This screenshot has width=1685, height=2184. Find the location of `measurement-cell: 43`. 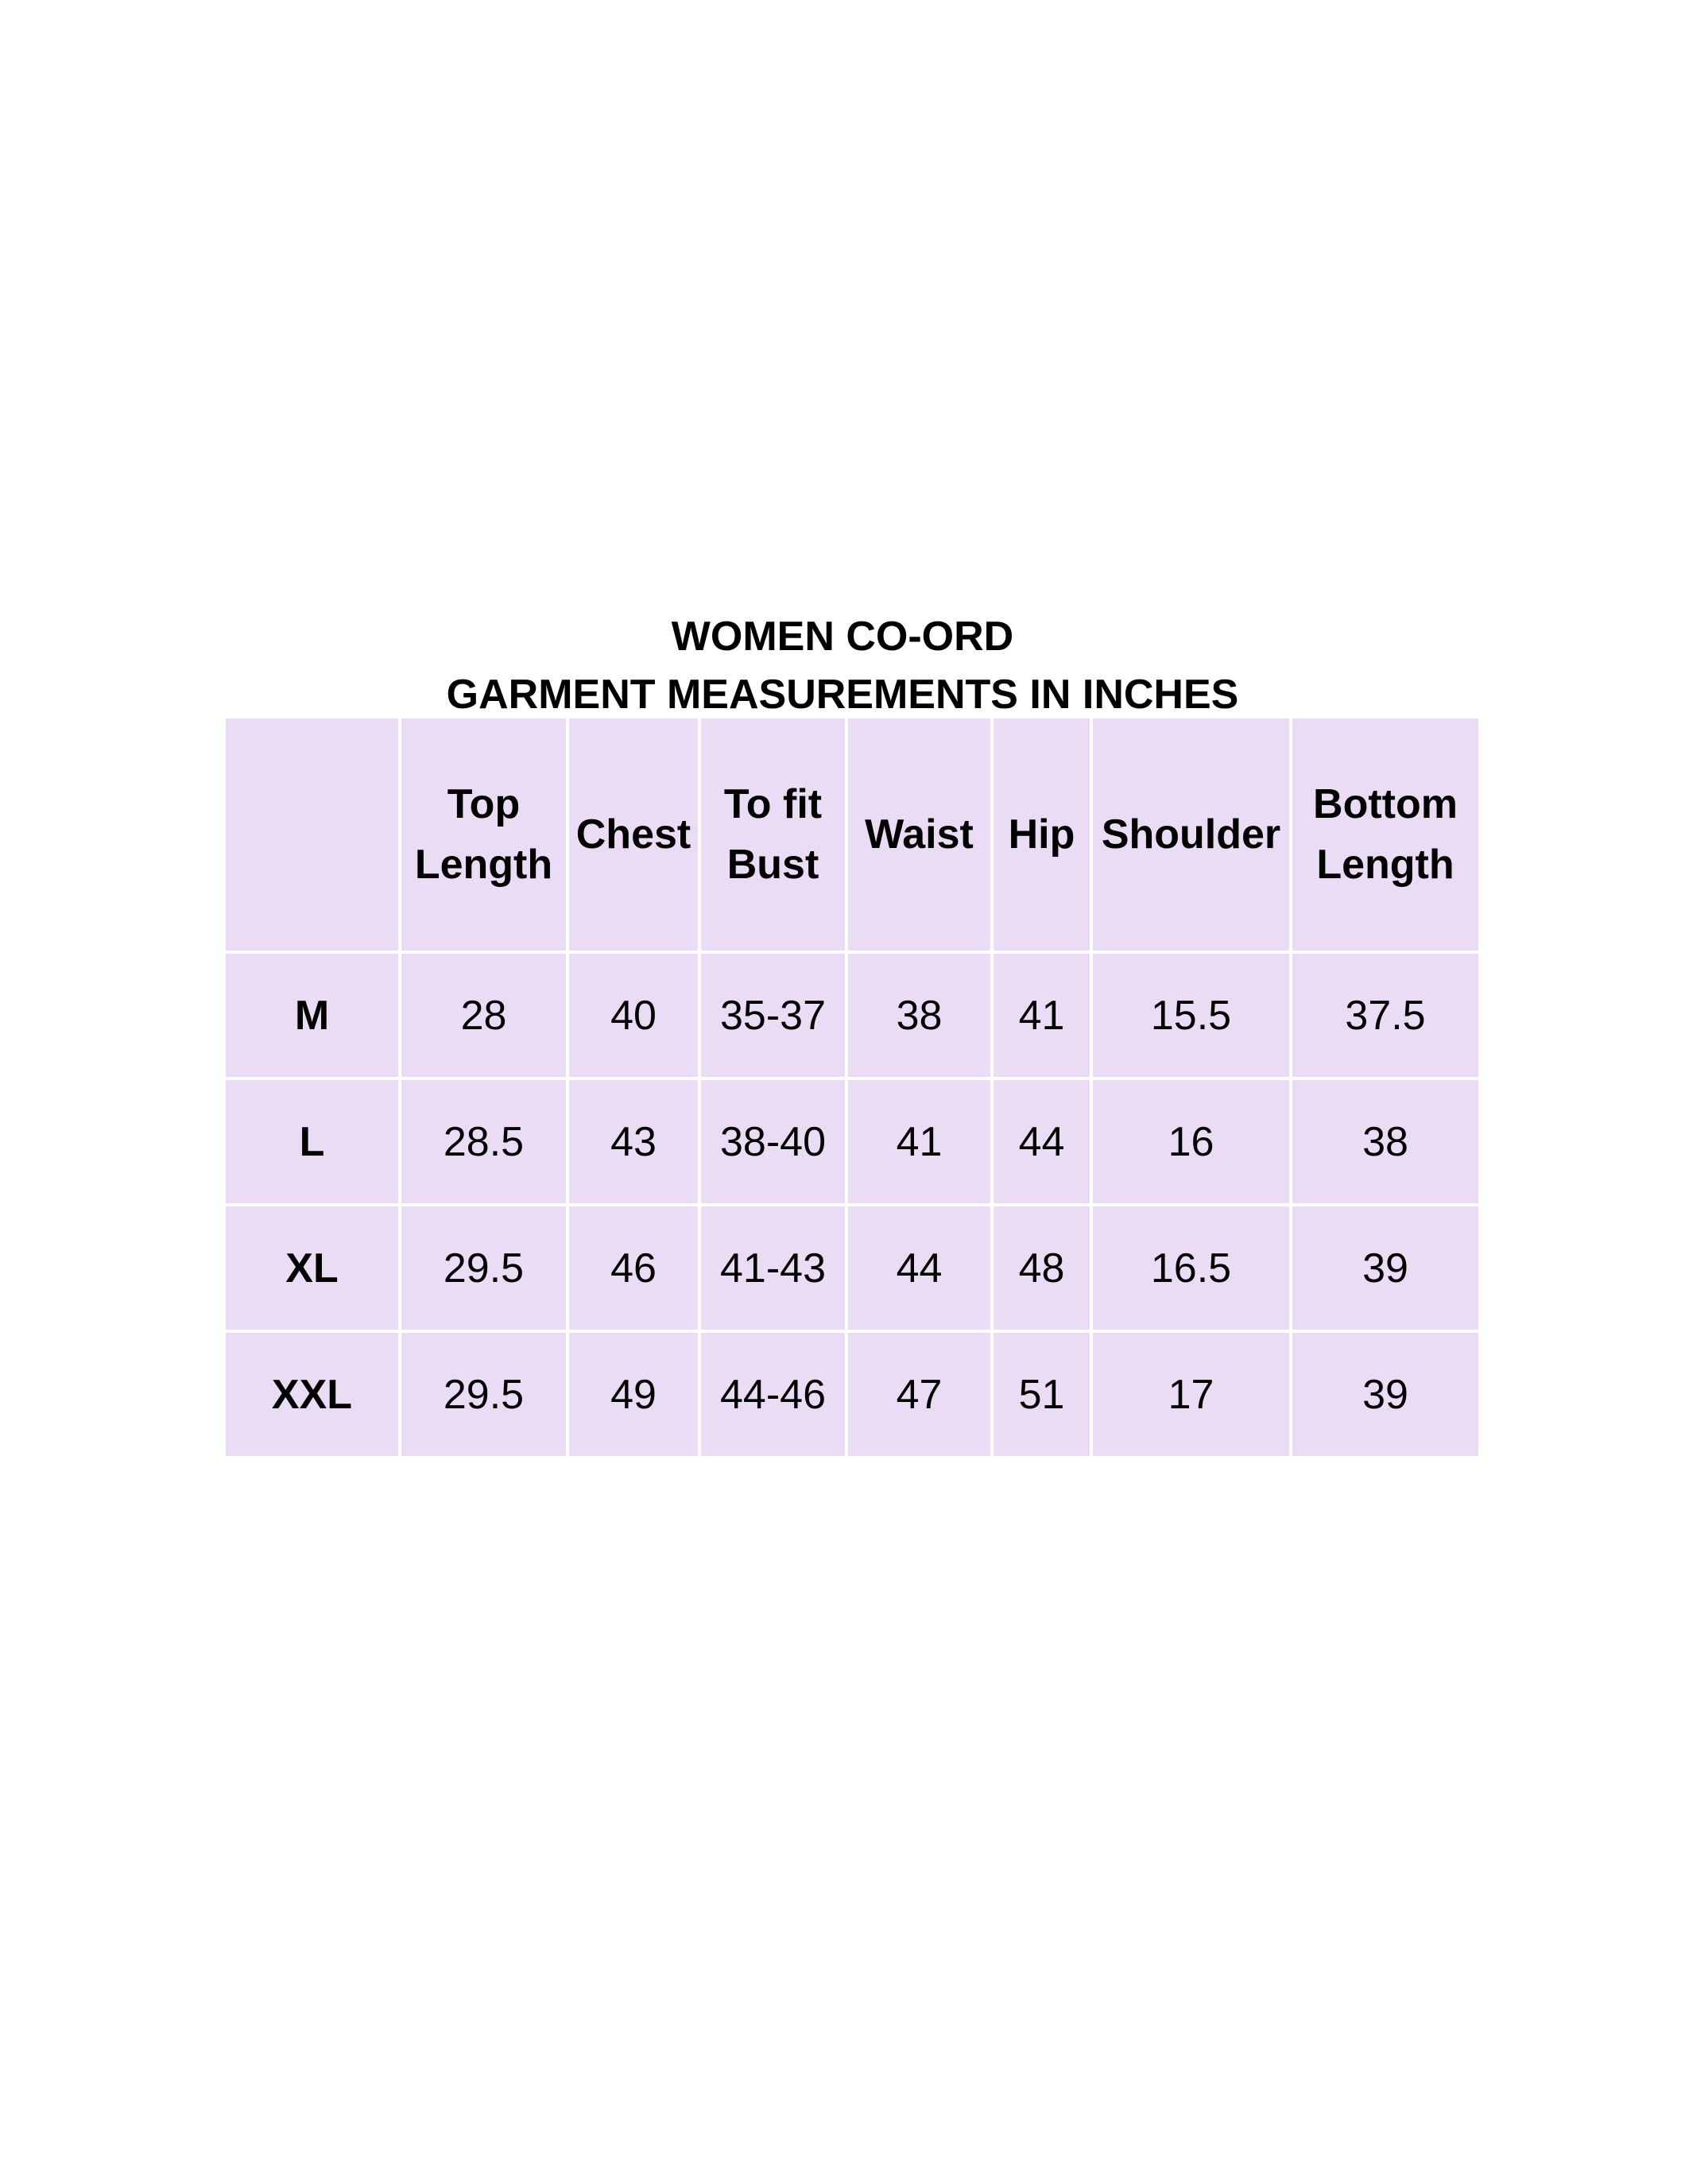

measurement-cell: 43 is located at coordinates (633, 1141).